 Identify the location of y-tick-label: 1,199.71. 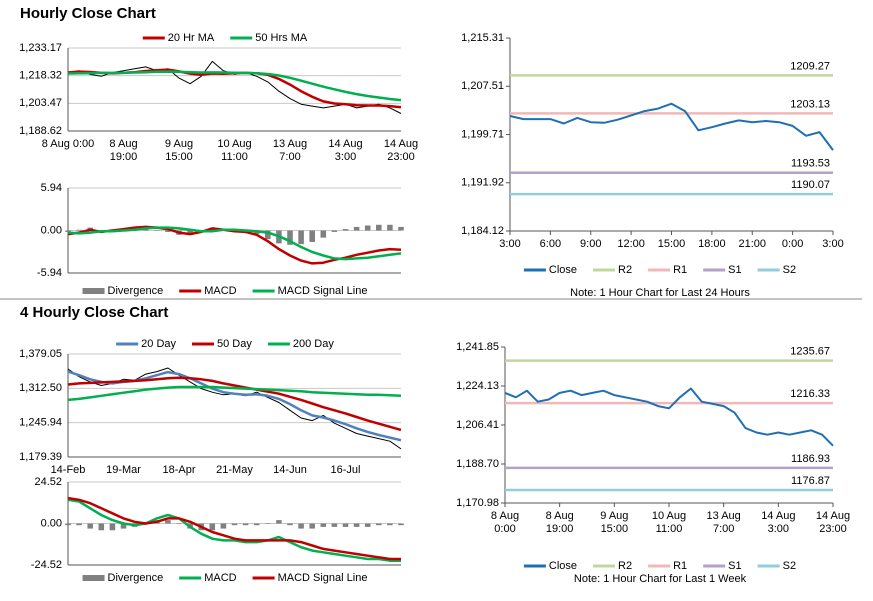
(482, 134).